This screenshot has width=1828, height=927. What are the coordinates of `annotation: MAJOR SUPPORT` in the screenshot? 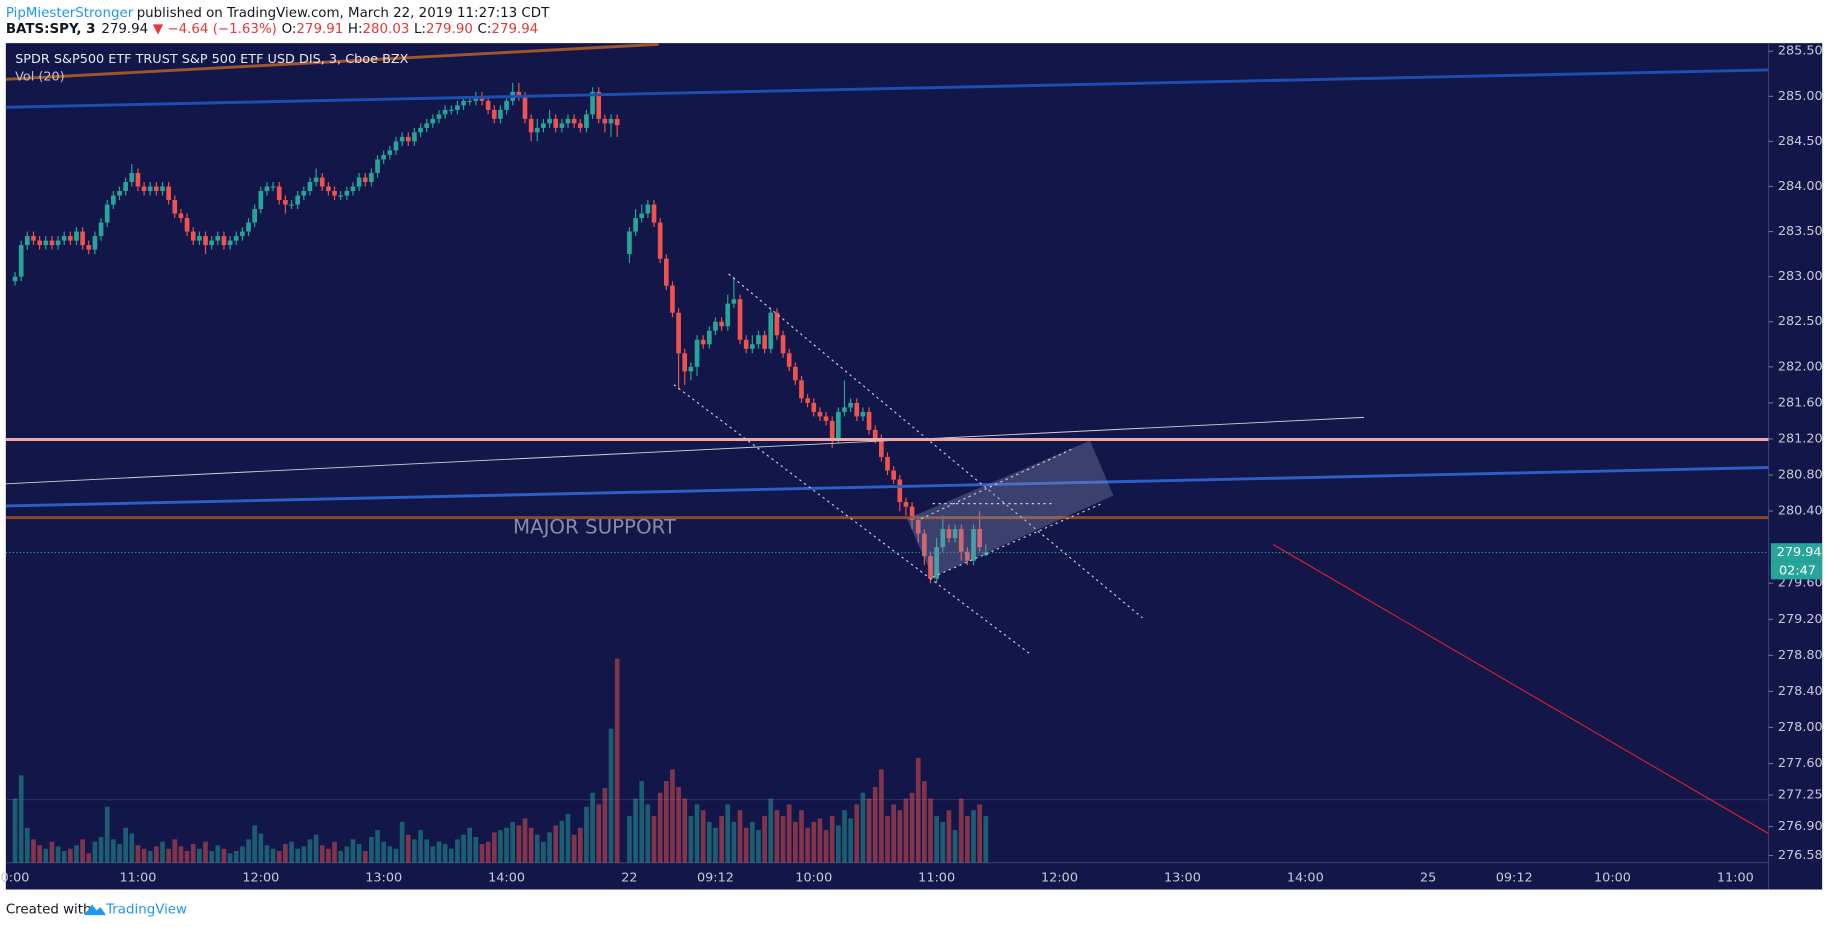 It's located at (595, 527).